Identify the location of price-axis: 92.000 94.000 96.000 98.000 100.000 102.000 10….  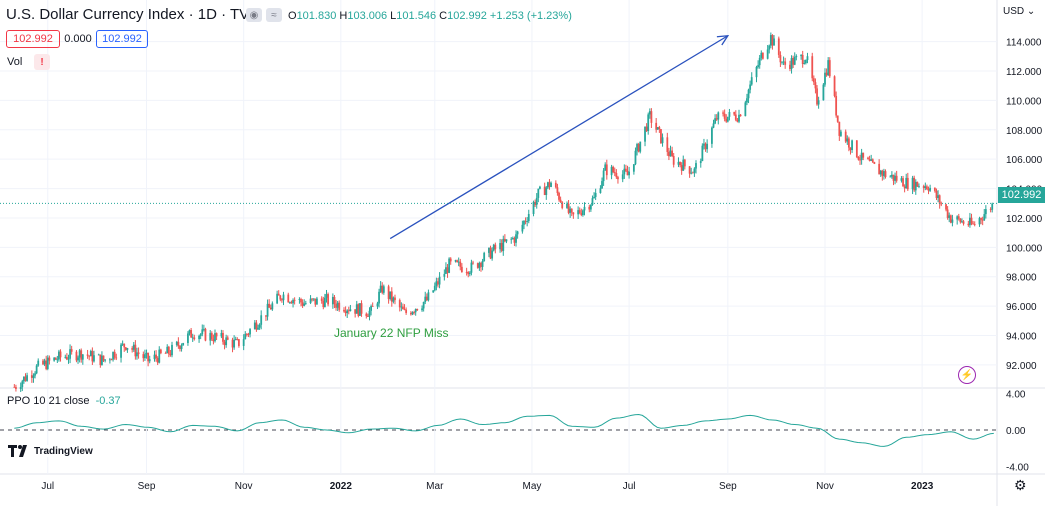
(1024, 256).